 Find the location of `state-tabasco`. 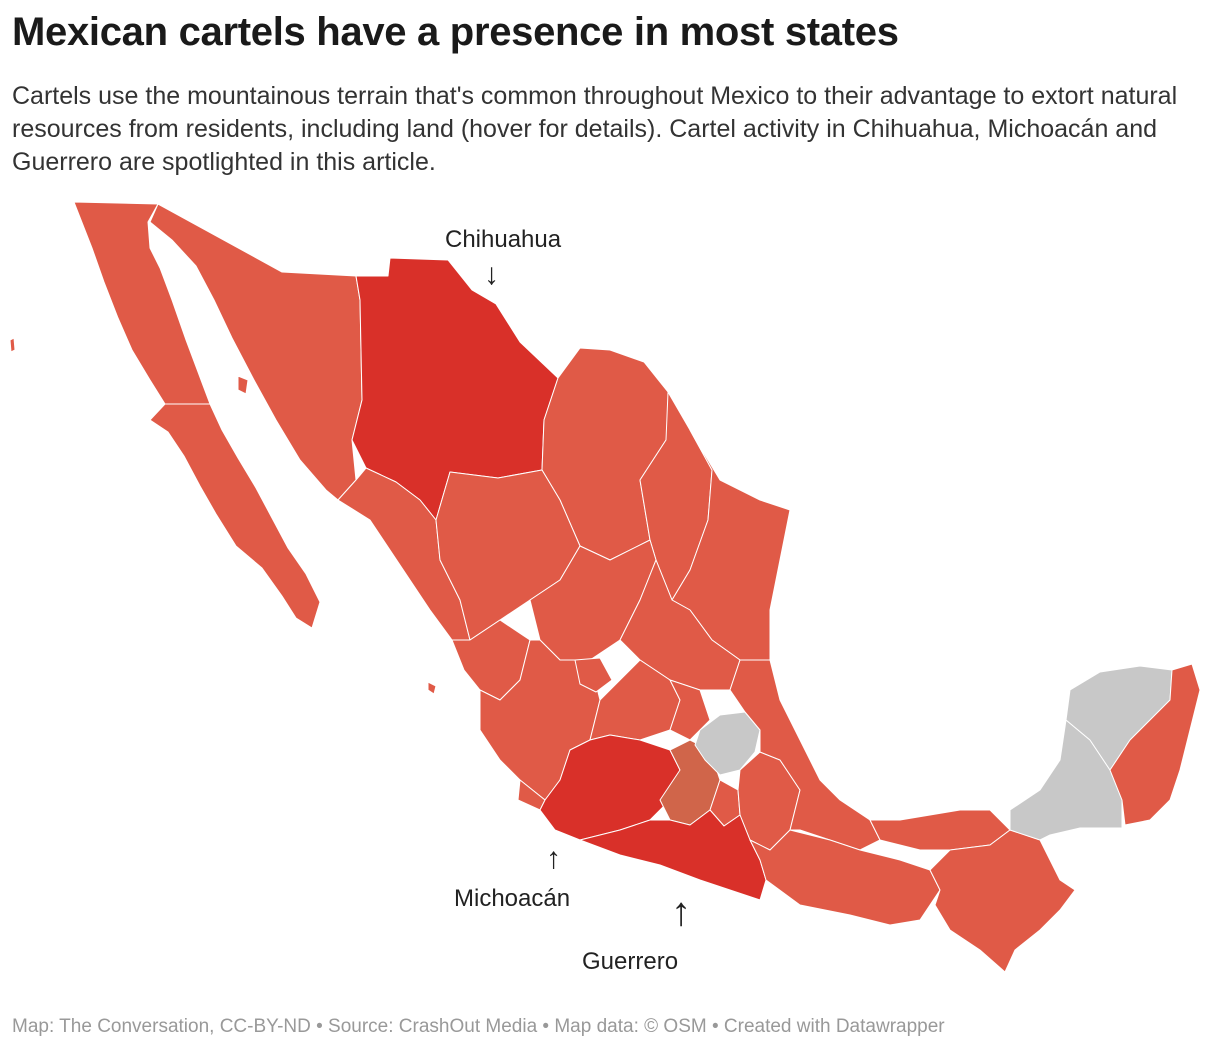

state-tabasco is located at coordinates (940, 830).